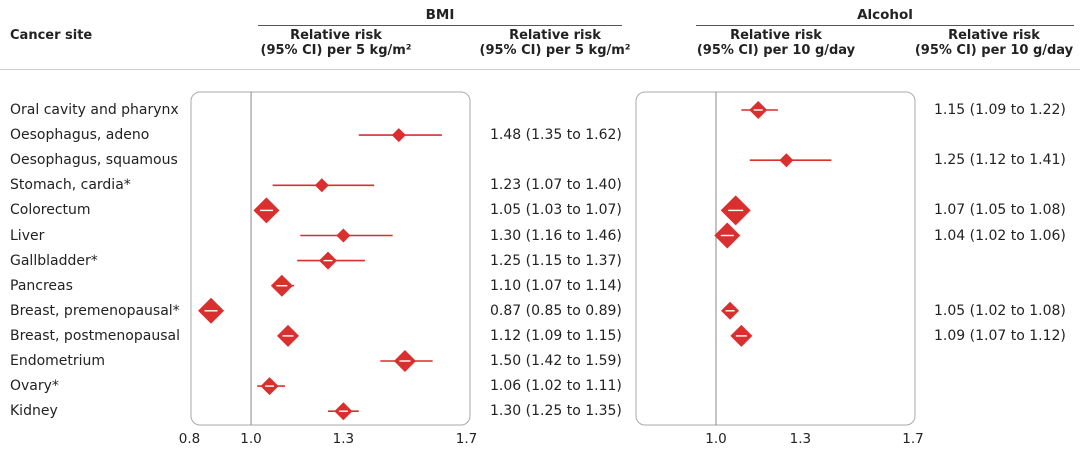  I want to click on col-header-bmi-plot-line1: Relative risk, so click(336, 35).